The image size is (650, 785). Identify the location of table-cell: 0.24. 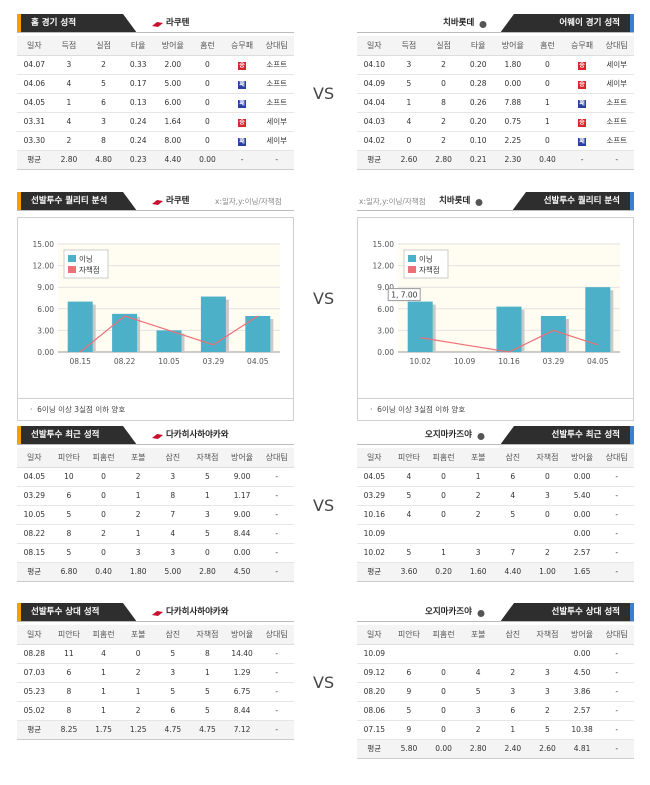
(138, 122).